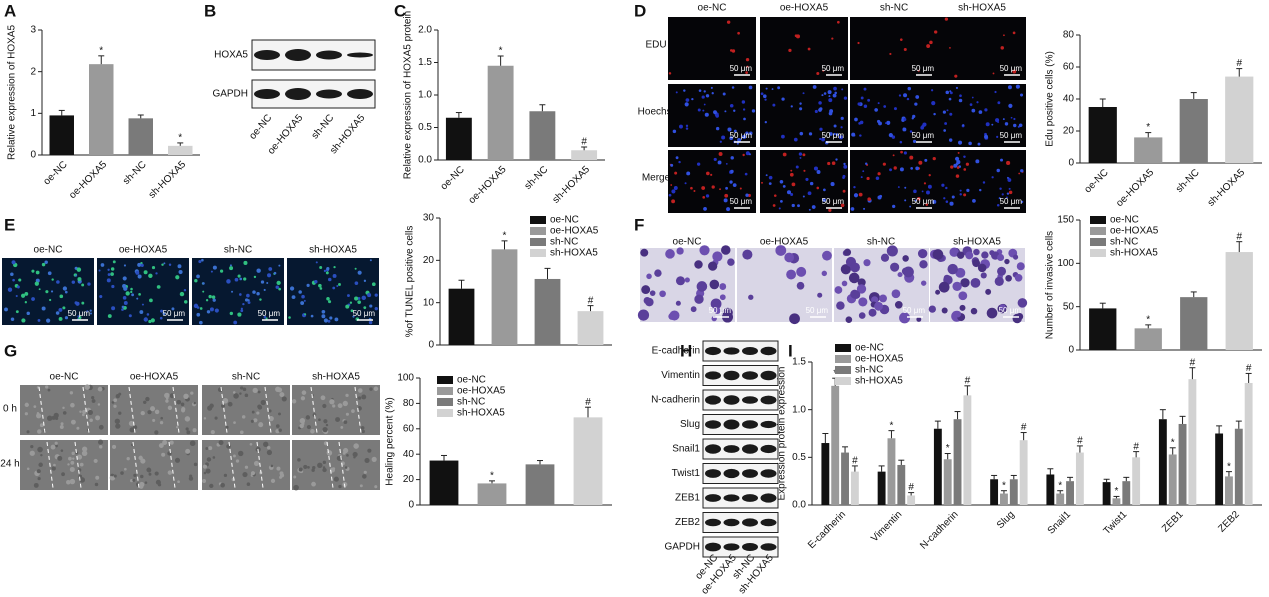  What do you see at coordinates (1188, 181) in the screenshot?
I see `x-tick-label: sh-NC` at bounding box center [1188, 181].